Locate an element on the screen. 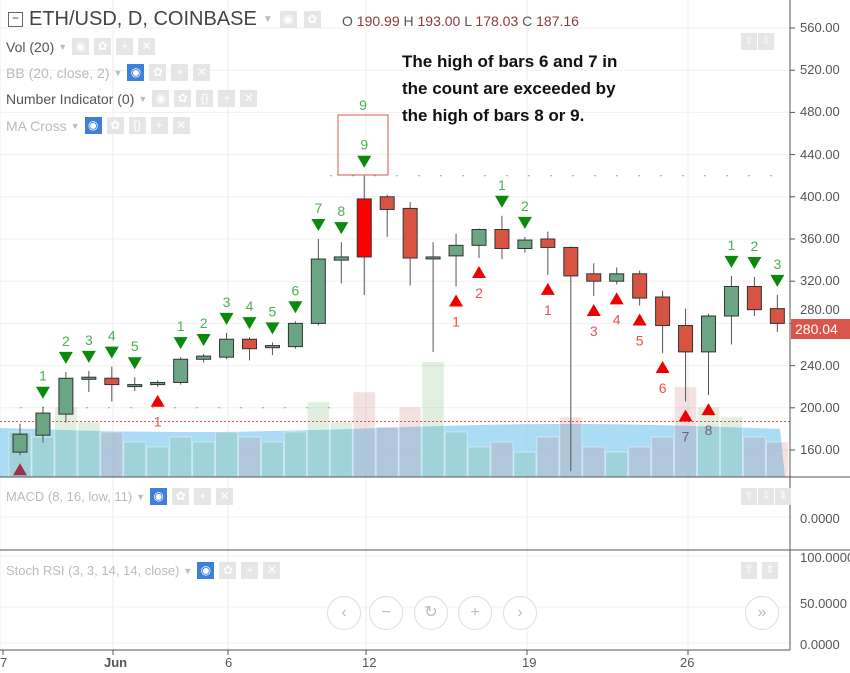 The image size is (850, 673). high-label: H is located at coordinates (408, 21).